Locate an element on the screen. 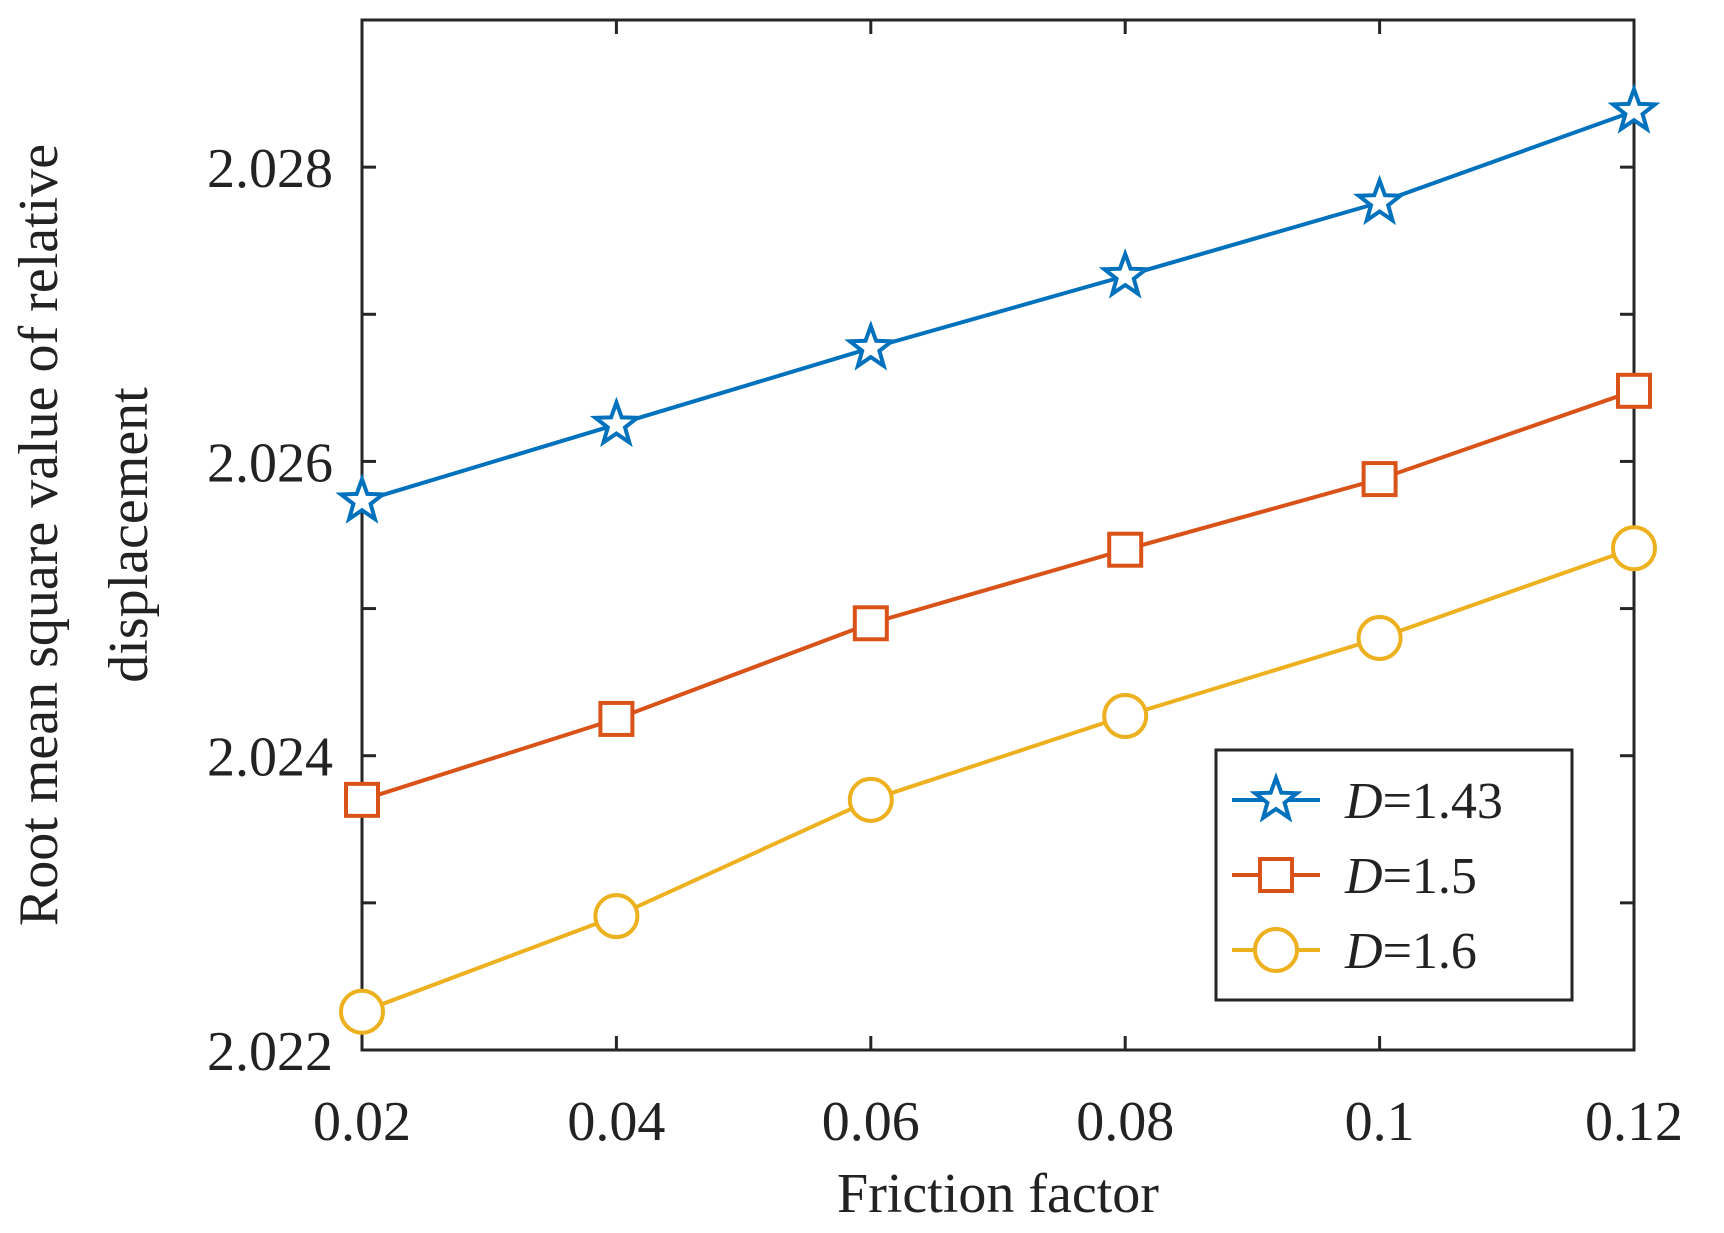 The height and width of the screenshot is (1233, 1724). legend-entry: D=1.43 is located at coordinates (1367, 801).